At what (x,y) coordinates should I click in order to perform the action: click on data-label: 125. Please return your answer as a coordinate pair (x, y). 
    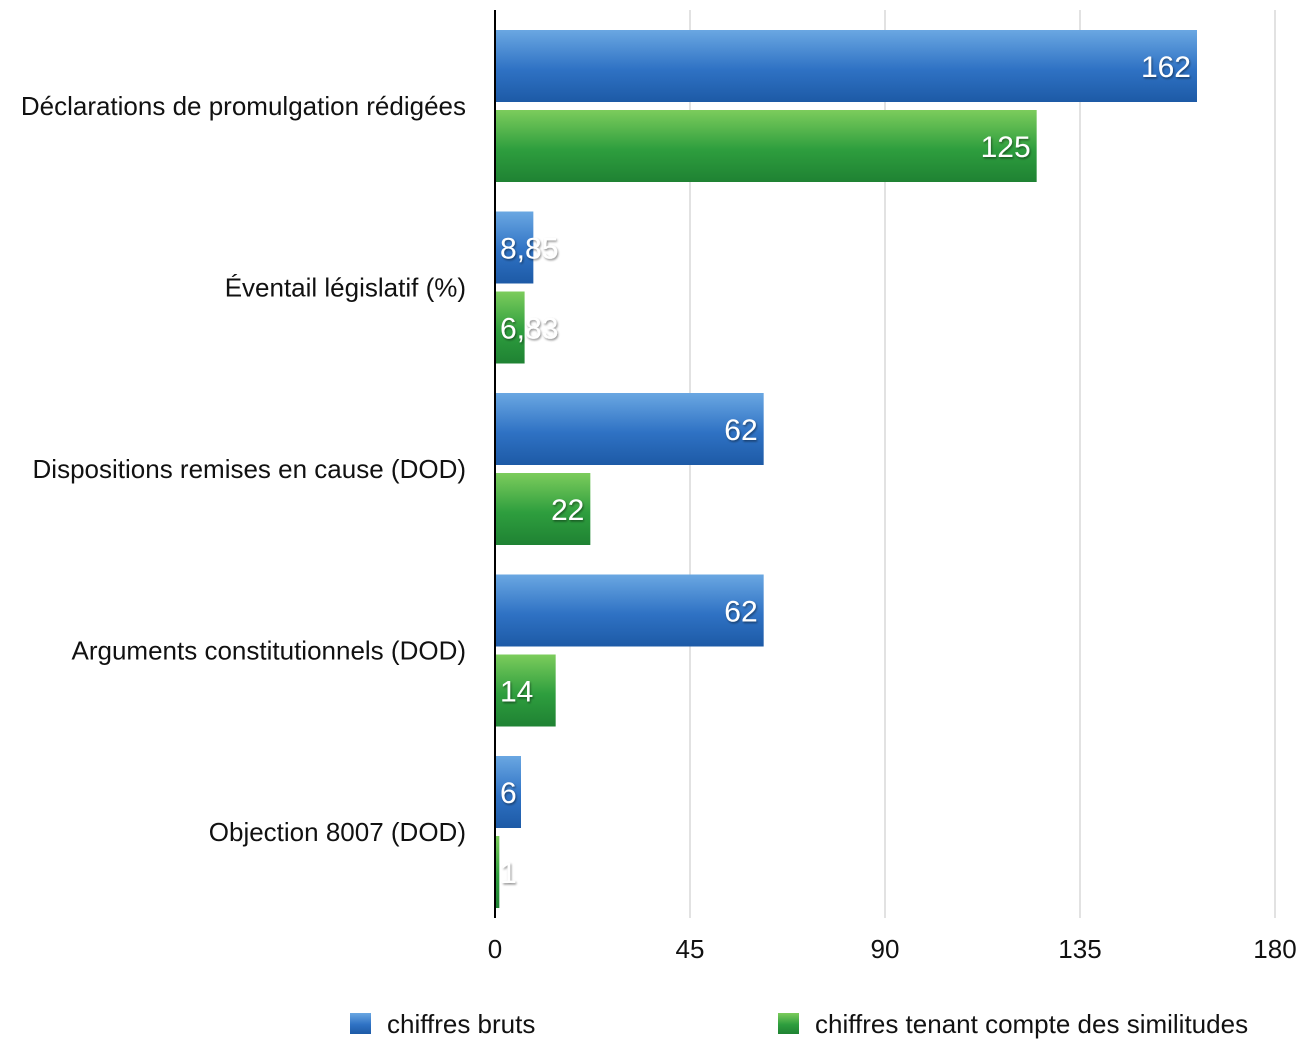
    Looking at the image, I should click on (1006, 147).